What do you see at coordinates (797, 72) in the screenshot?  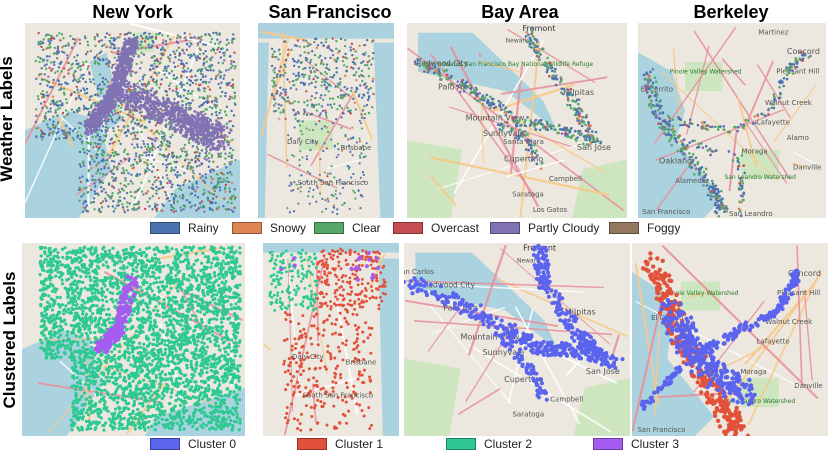 I see `map-place-label: Pleasant Hill` at bounding box center [797, 72].